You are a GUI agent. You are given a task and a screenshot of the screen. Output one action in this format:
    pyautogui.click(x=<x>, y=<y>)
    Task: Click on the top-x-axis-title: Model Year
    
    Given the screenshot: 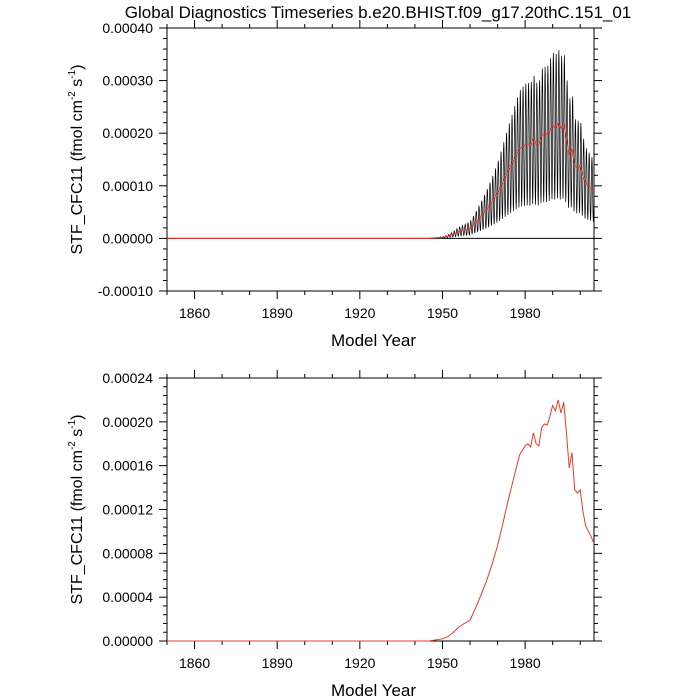 What is the action you would take?
    pyautogui.click(x=373, y=340)
    